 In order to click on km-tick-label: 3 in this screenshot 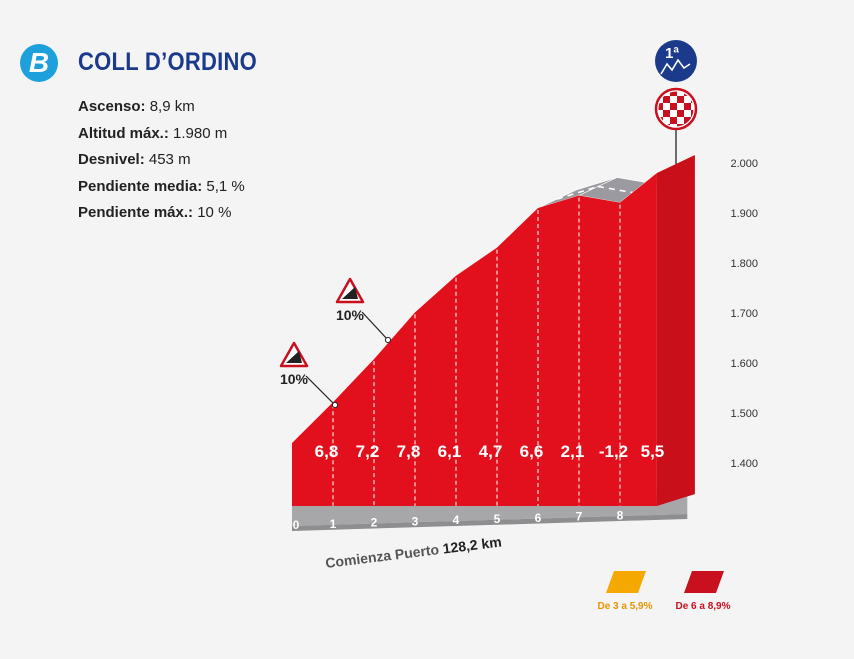, I will do `click(415, 521)`.